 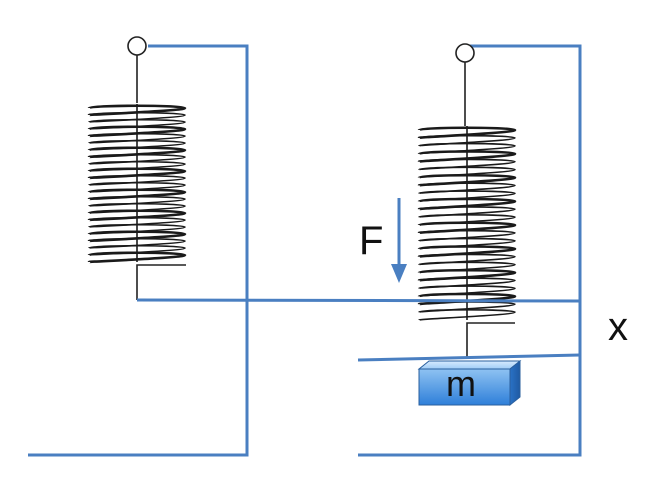 I want to click on loaded-length-reference-line, so click(x=469, y=357).